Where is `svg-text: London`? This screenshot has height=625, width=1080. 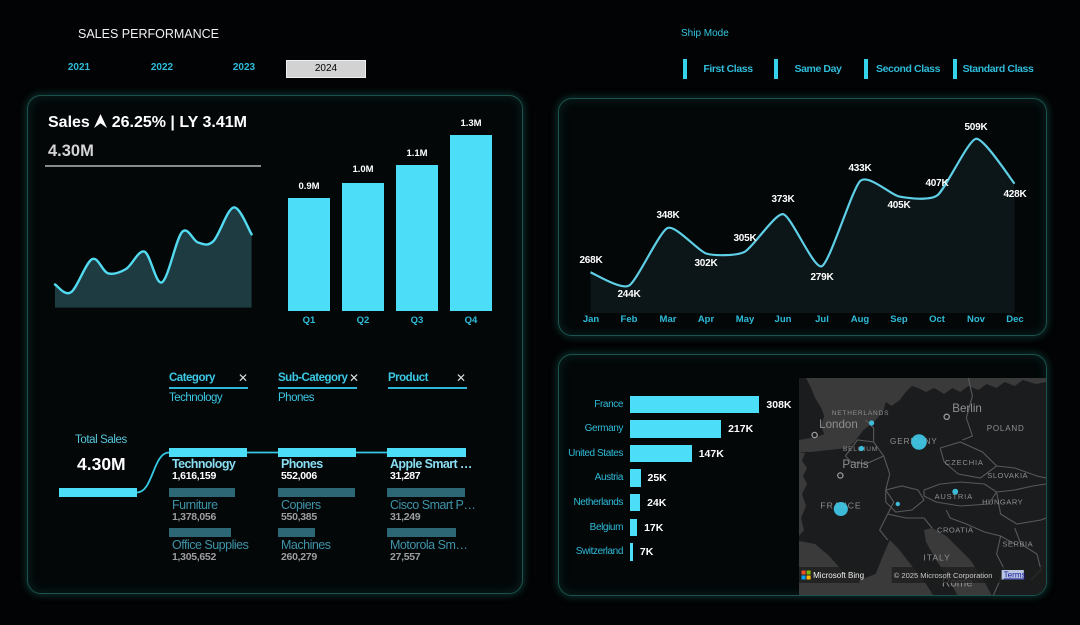 svg-text: London is located at coordinates (838, 425).